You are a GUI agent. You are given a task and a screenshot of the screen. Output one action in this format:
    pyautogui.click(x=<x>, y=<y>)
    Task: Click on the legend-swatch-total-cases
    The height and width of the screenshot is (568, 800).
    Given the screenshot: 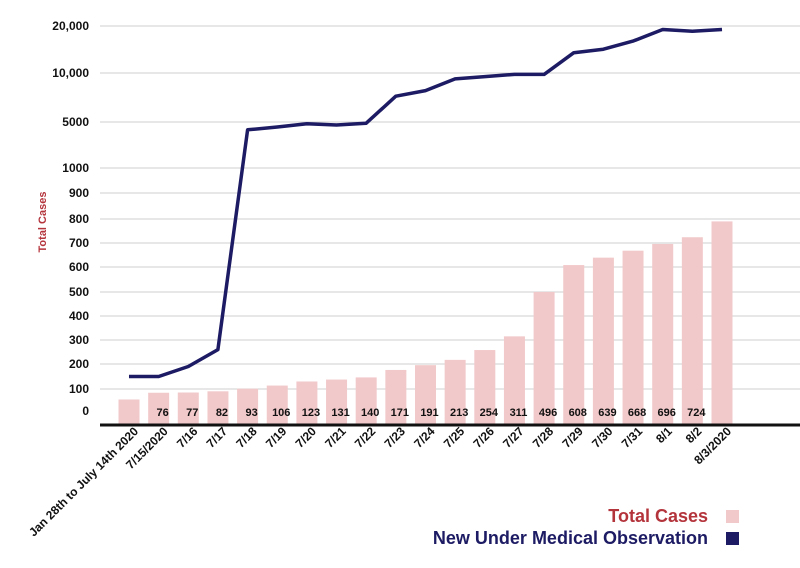 What is the action you would take?
    pyautogui.click(x=732, y=516)
    